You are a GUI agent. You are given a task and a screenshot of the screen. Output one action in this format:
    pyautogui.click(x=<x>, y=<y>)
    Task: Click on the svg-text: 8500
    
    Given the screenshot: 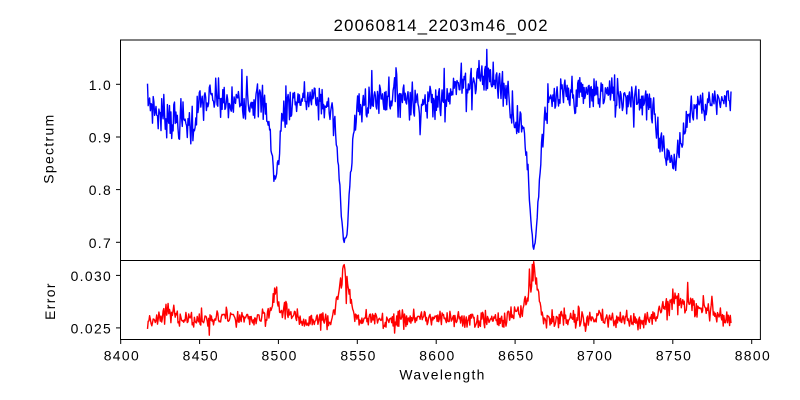 What is the action you would take?
    pyautogui.click(x=279, y=356)
    